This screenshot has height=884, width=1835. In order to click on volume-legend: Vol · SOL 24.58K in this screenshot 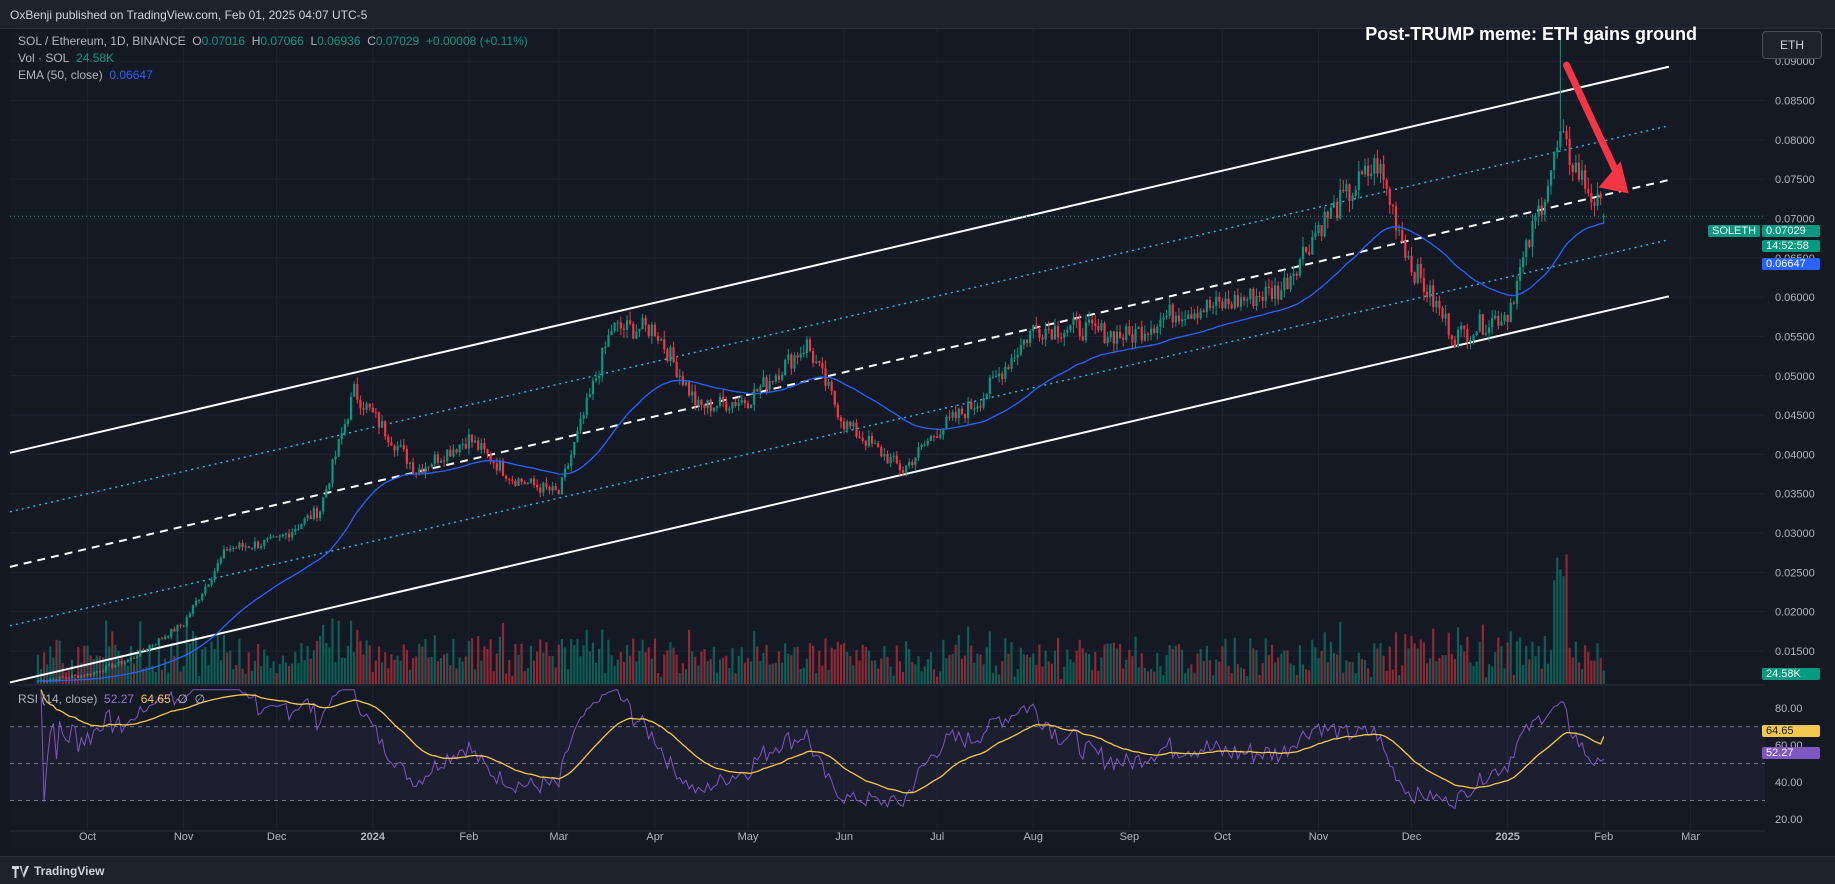, I will do `click(66, 58)`.